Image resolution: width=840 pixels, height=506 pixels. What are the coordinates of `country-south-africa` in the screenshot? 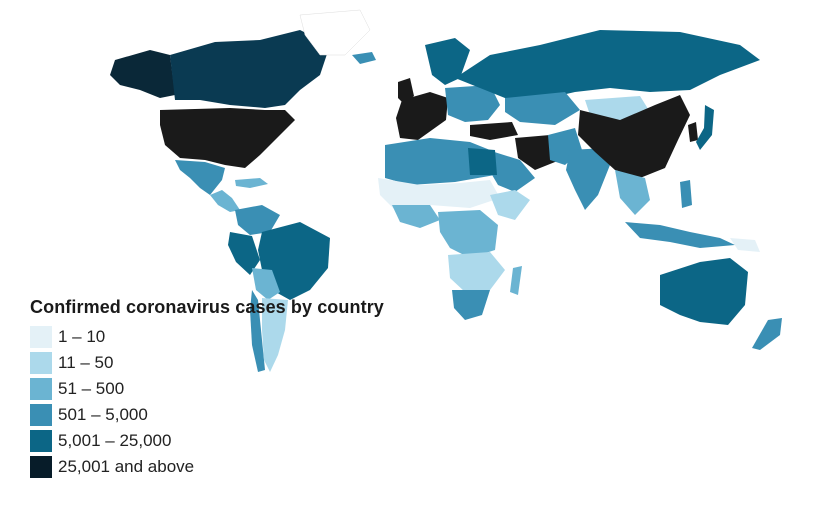 It's located at (471, 305).